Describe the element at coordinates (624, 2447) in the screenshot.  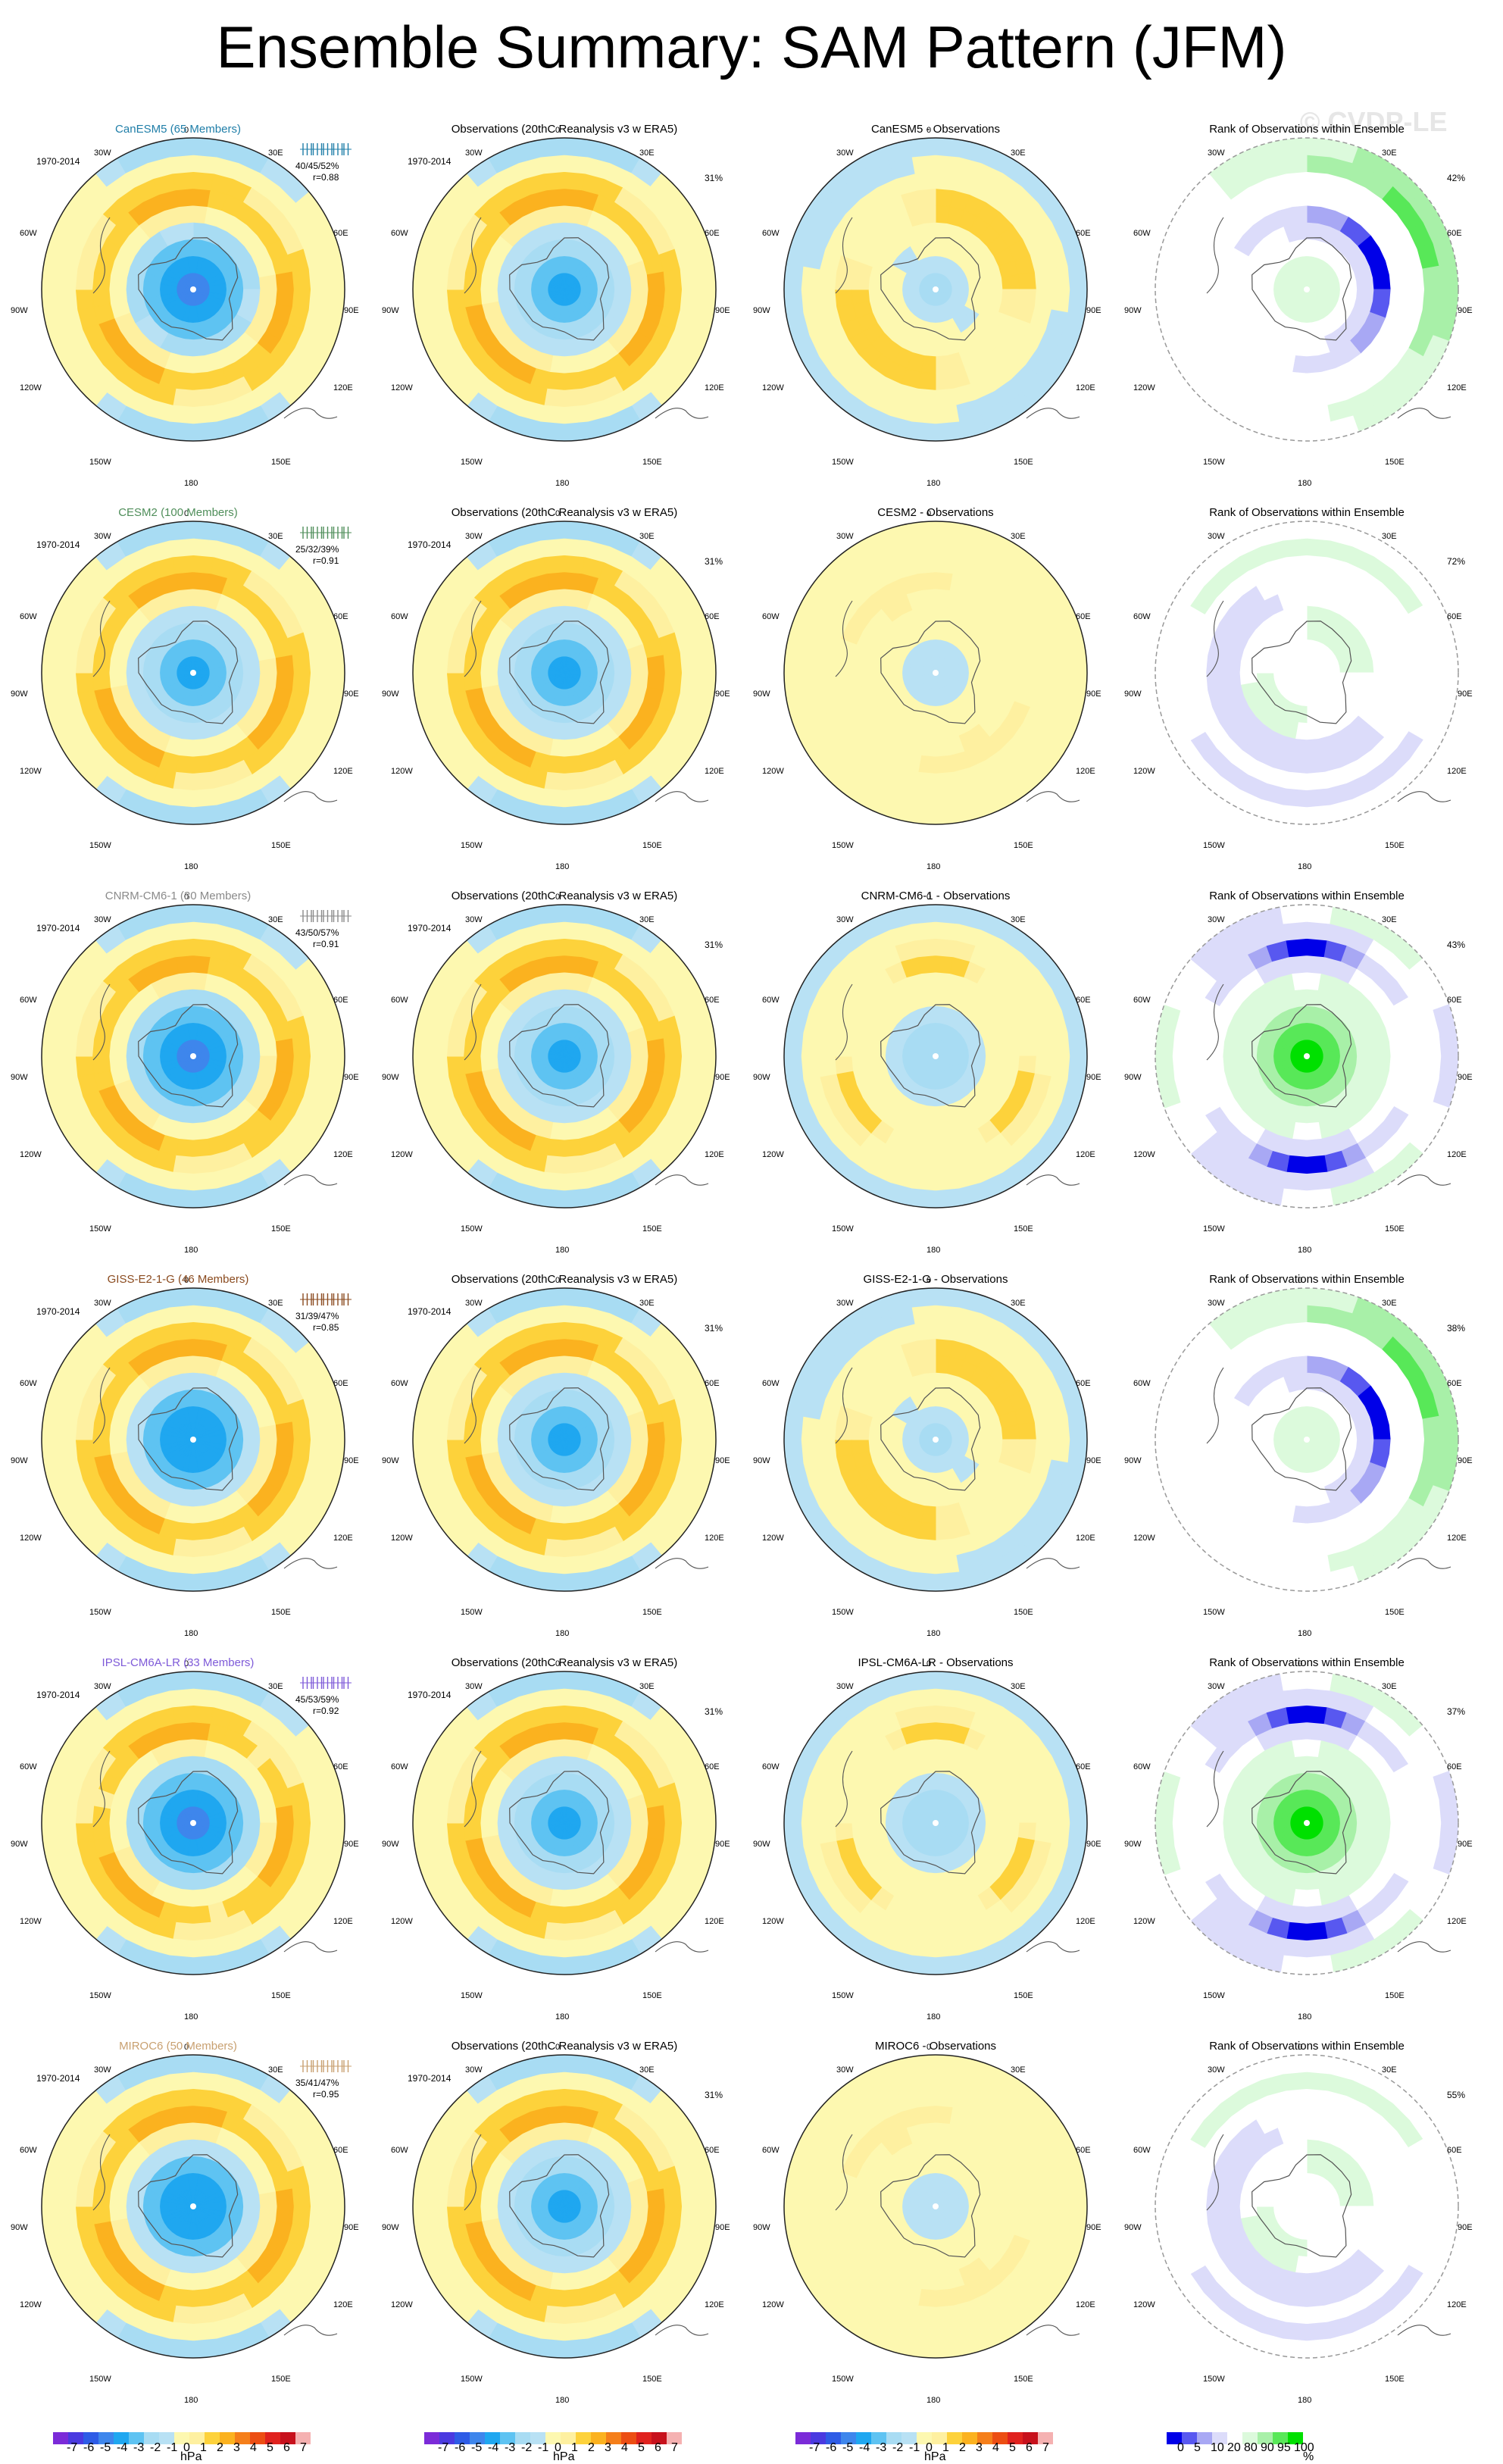
I see `colorbar-tick: 4` at that location.